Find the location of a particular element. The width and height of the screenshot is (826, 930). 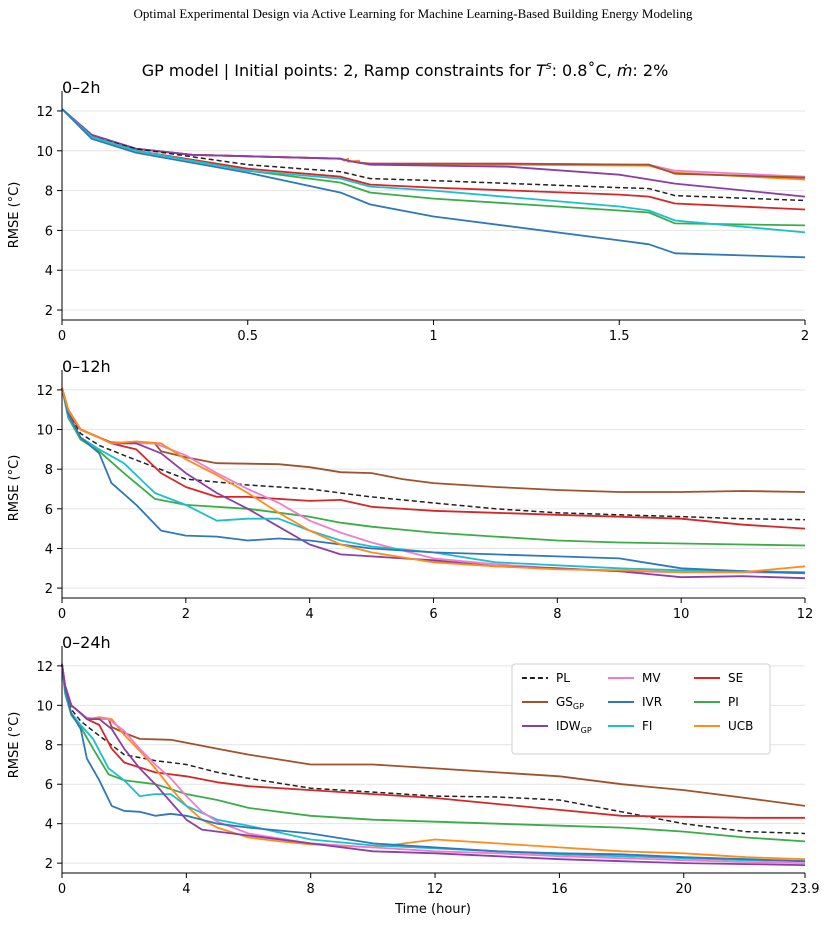

suptitle-end: : 2% is located at coordinates (650, 70).